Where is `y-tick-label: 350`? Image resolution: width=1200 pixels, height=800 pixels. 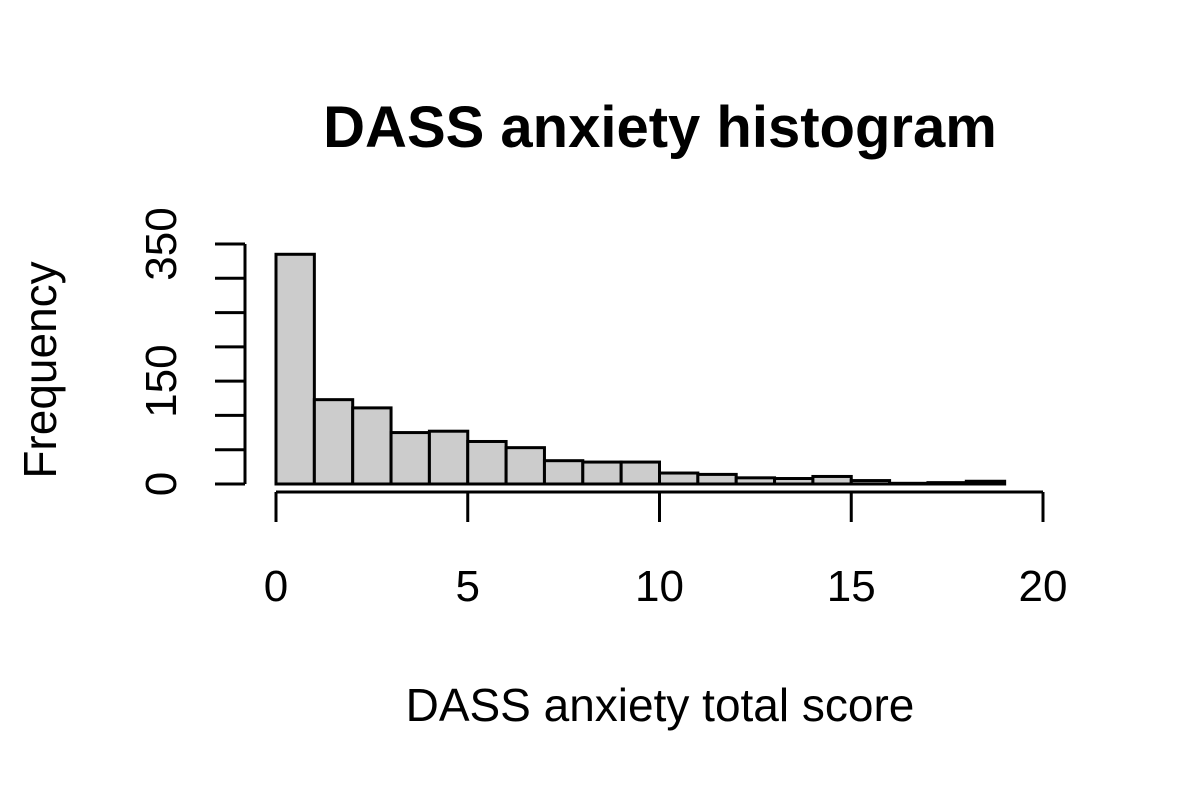
y-tick-label: 350 is located at coordinates (161, 243).